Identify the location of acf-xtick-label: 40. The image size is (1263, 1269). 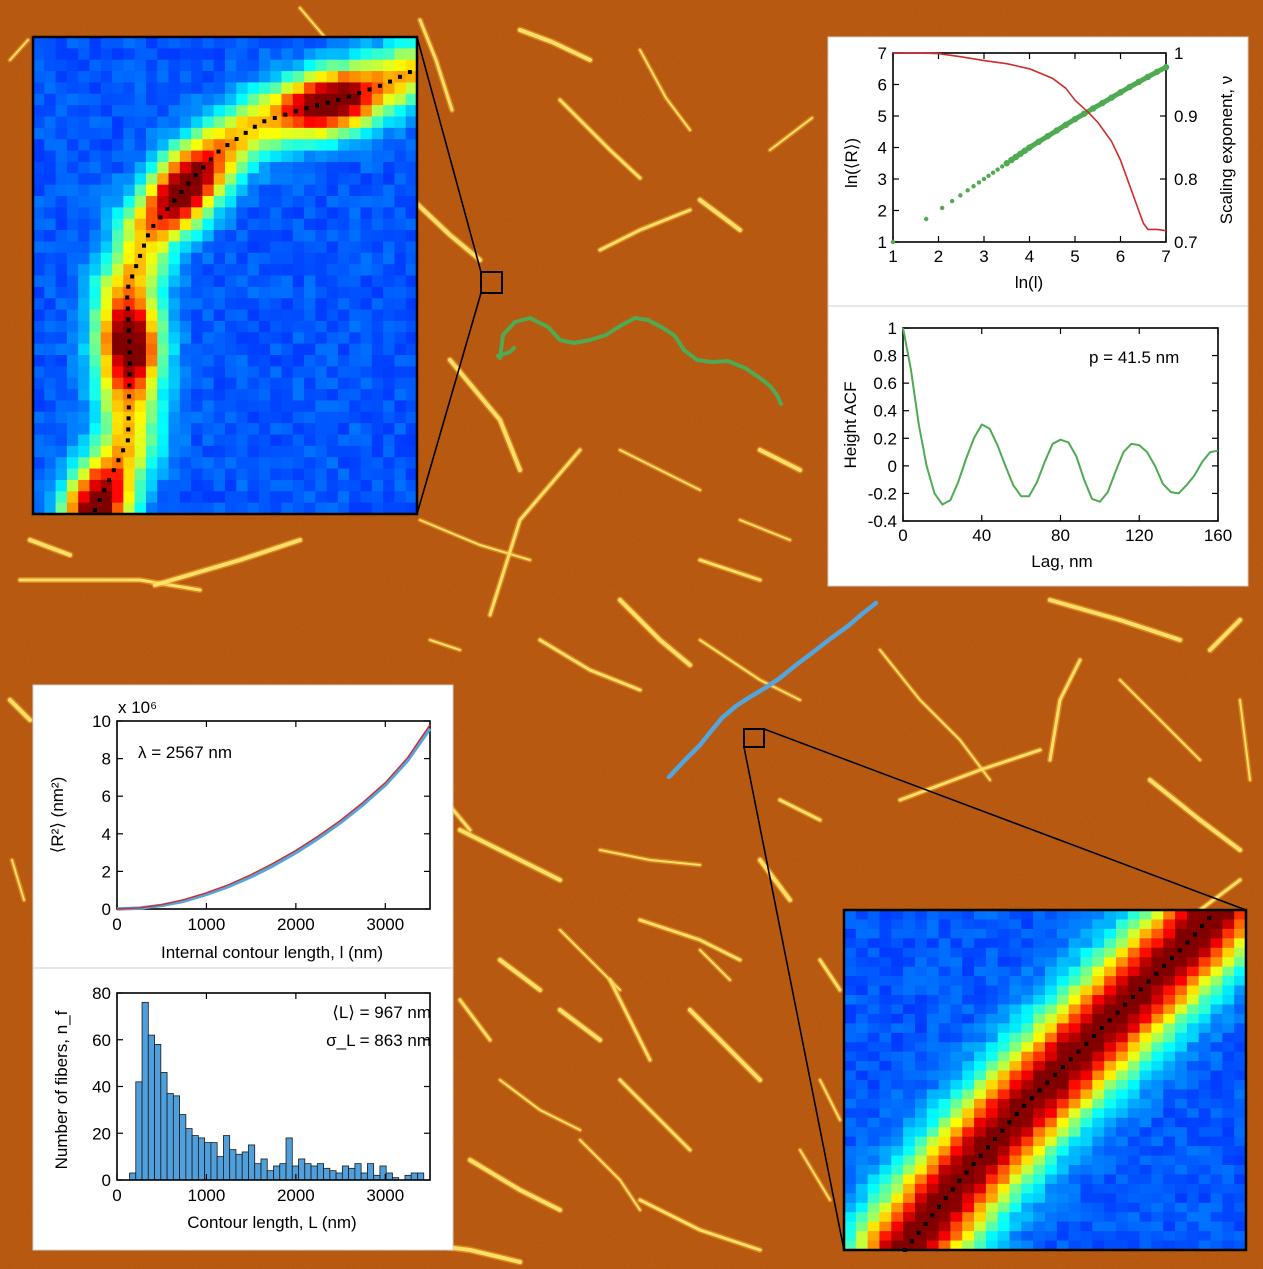
(981, 535).